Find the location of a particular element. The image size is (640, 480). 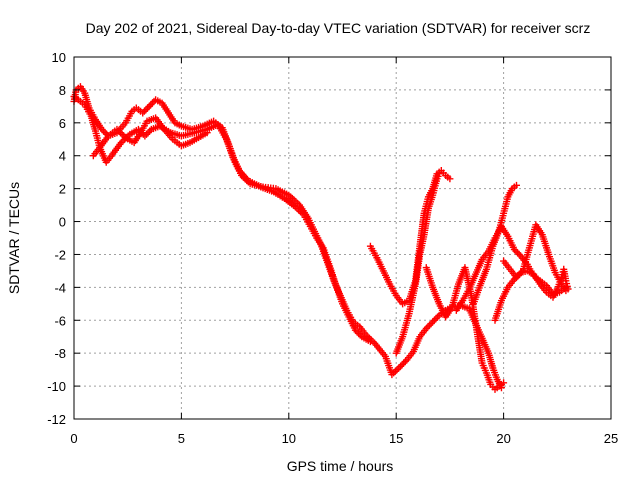

x-tick-label: 15 is located at coordinates (396, 438).